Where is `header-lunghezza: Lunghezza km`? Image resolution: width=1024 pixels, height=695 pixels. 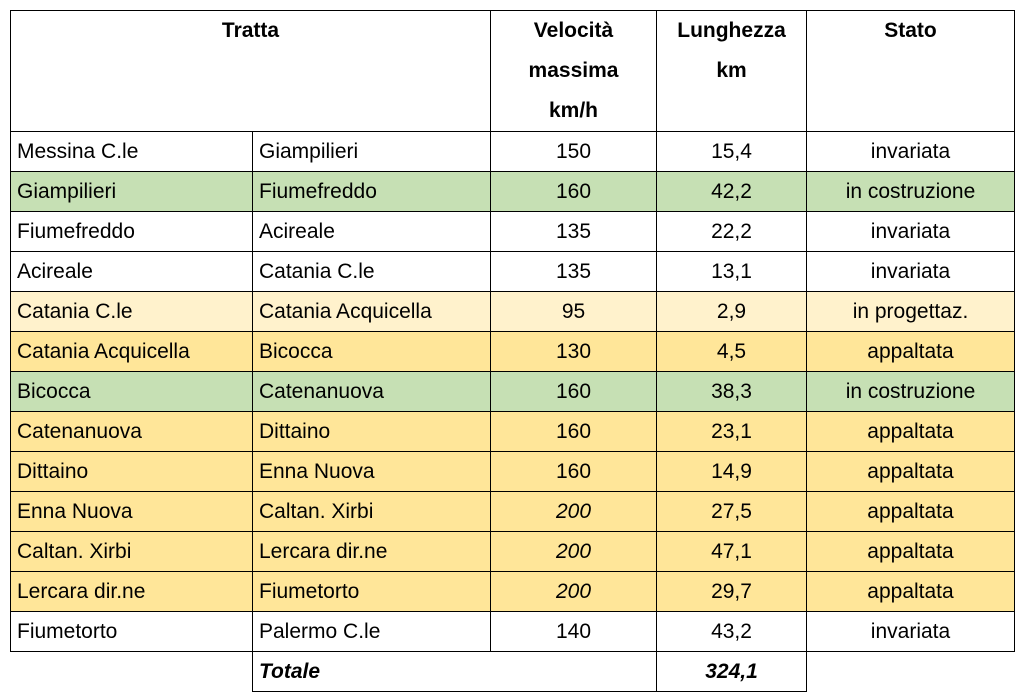
header-lunghezza: Lunghezza km is located at coordinates (731, 71).